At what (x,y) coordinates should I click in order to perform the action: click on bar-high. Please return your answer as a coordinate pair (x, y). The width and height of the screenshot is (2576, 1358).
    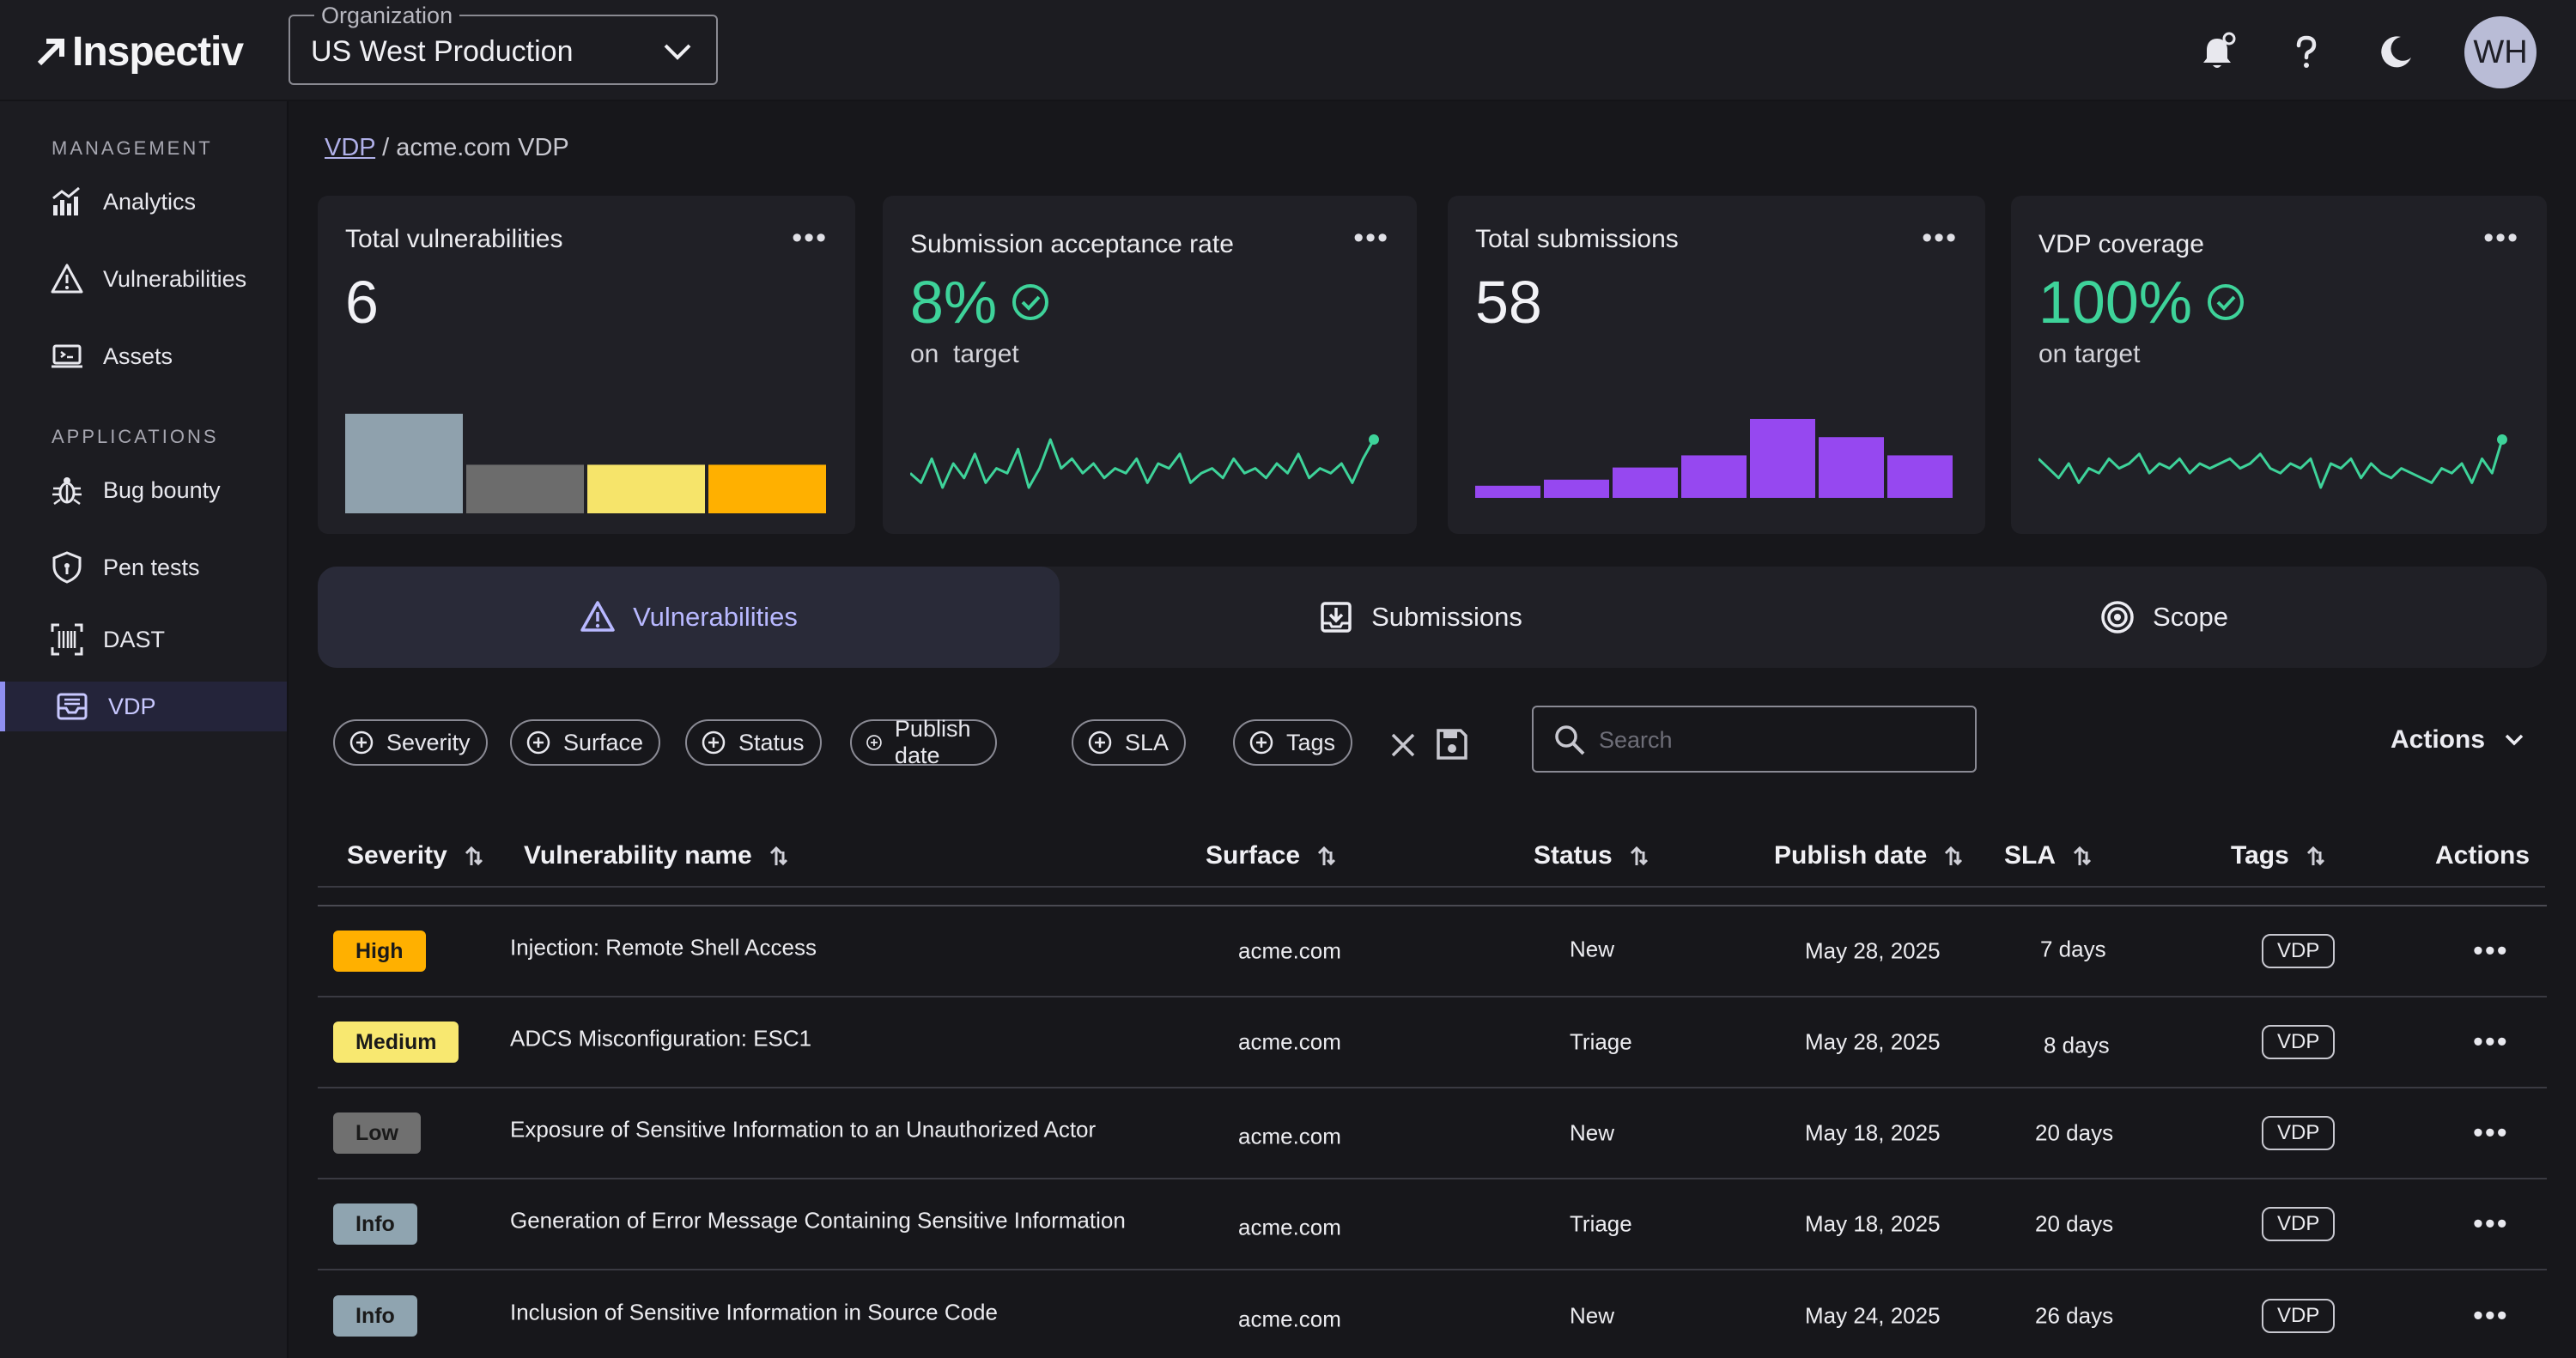
    Looking at the image, I should click on (767, 489).